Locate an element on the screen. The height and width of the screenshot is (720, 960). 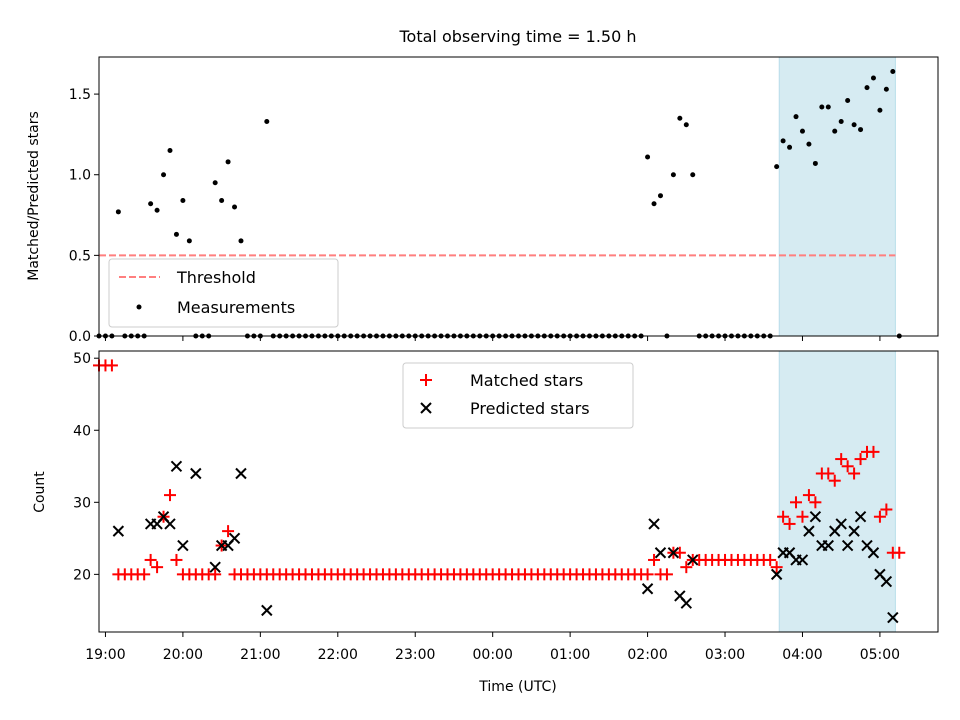
top-y-axis-label: Matched/Predicted stars is located at coordinates (34, 196).